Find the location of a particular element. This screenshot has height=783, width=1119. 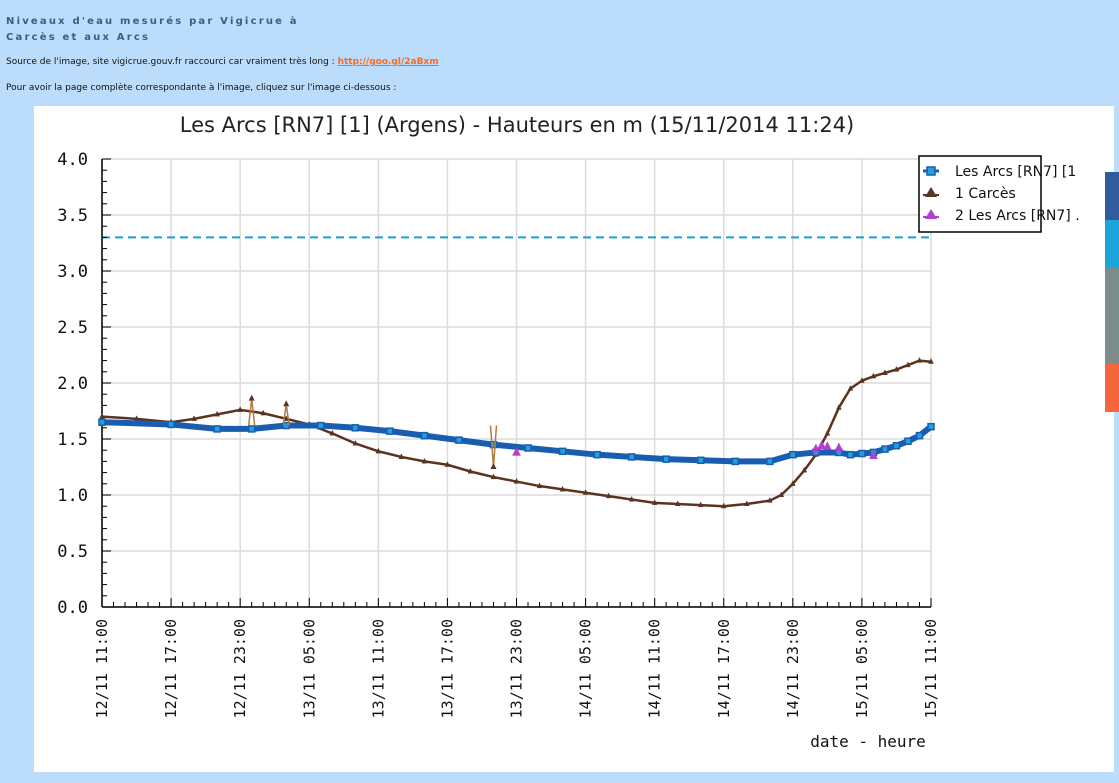

x-tick-label: 15/11 05:00 is located at coordinates (862, 668).